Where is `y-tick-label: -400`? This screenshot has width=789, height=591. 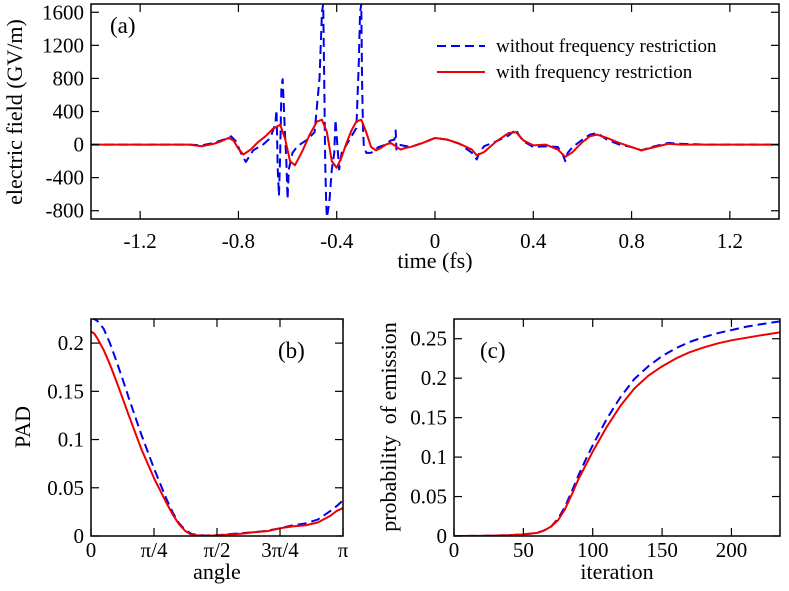 y-tick-label: -400 is located at coordinates (65, 178).